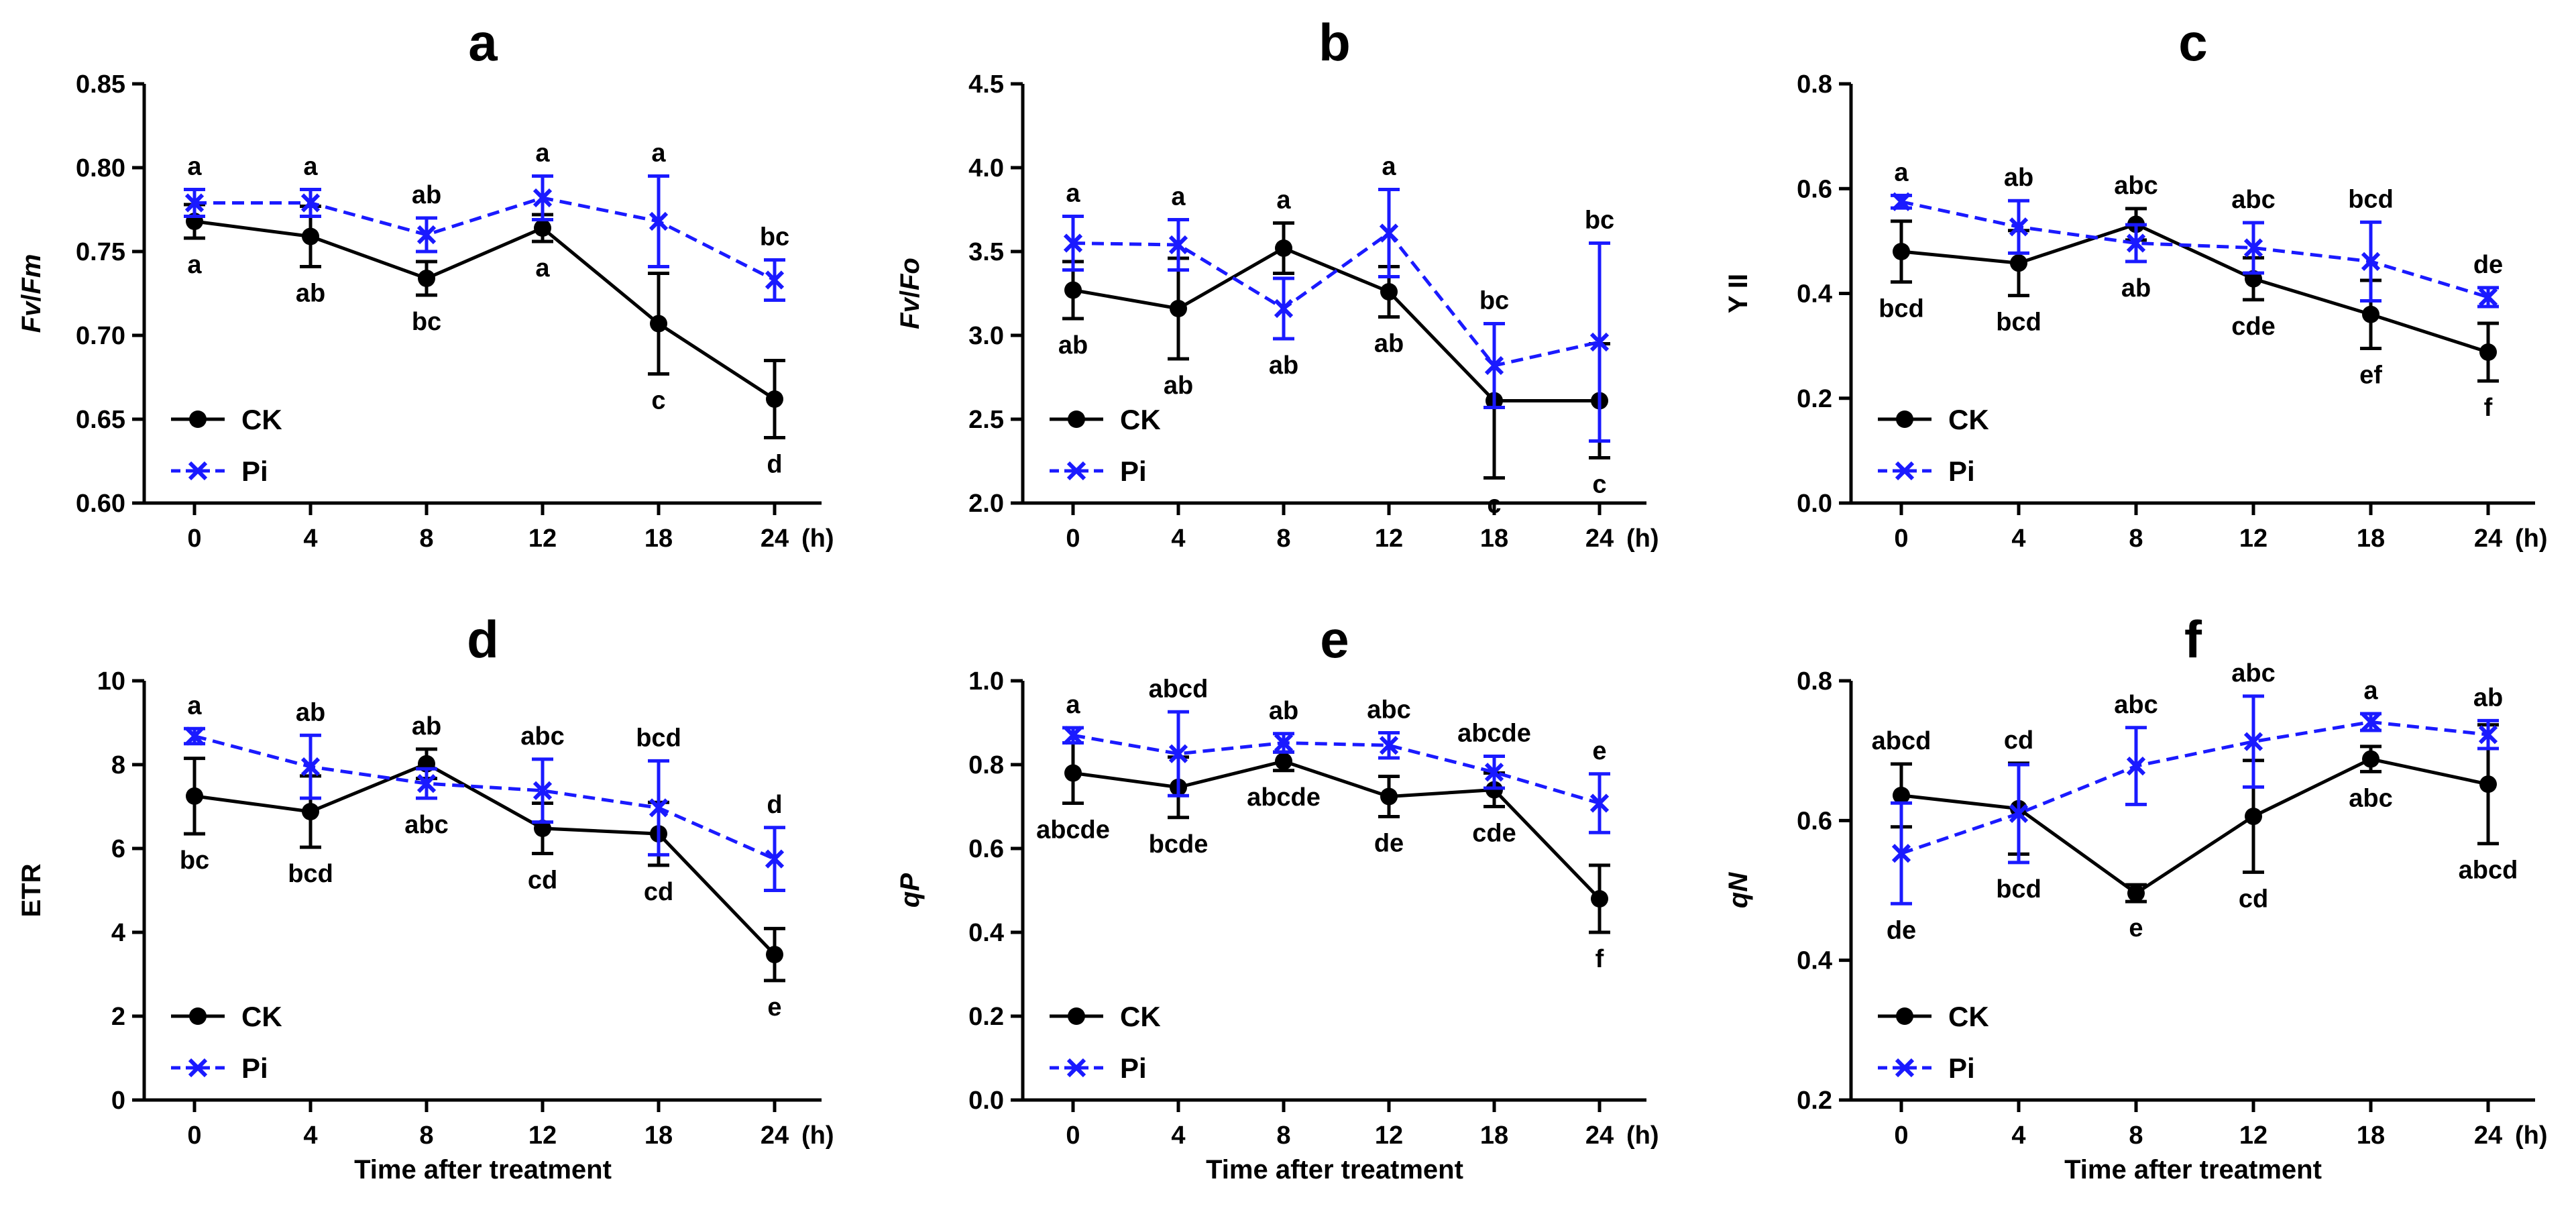 The image size is (2576, 1208). Describe the element at coordinates (2136, 928) in the screenshot. I see `significance-label: e` at that location.